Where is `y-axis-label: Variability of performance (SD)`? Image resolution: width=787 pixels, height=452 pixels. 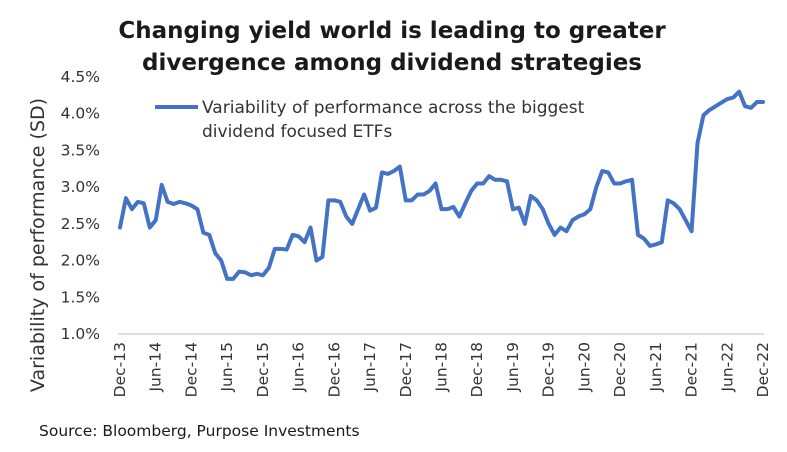
y-axis-label: Variability of performance (SD) is located at coordinates (38, 245).